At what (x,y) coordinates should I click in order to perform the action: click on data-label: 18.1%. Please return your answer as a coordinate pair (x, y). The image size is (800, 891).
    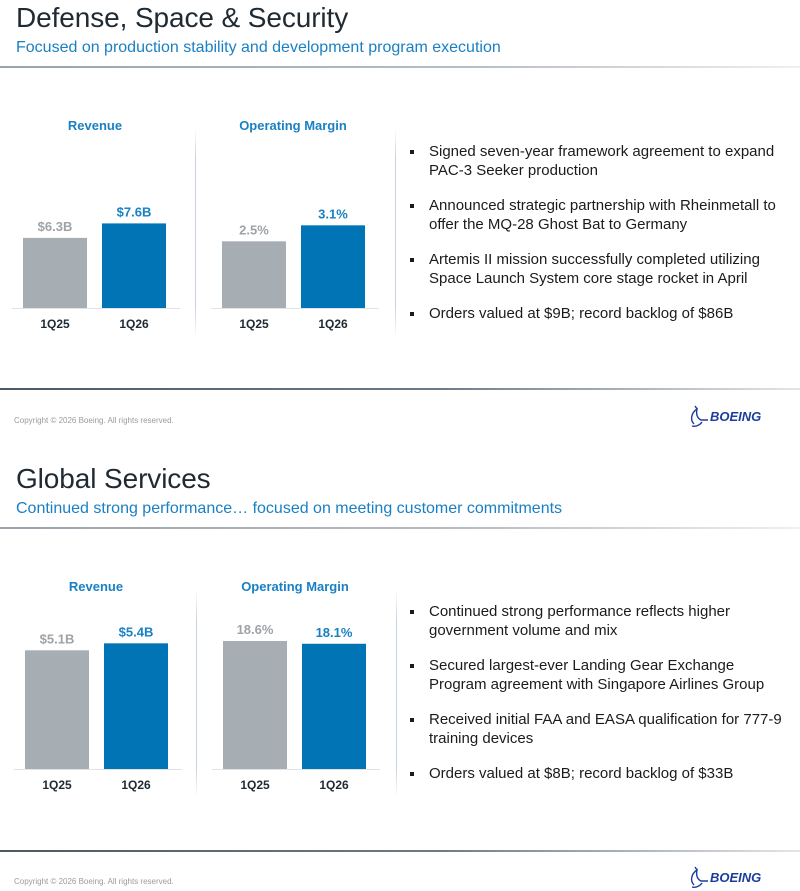
    Looking at the image, I should click on (334, 632).